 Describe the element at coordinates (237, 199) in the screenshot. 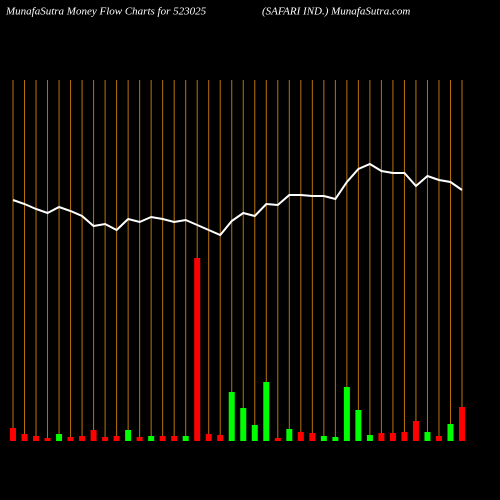

I see `price-line` at that location.